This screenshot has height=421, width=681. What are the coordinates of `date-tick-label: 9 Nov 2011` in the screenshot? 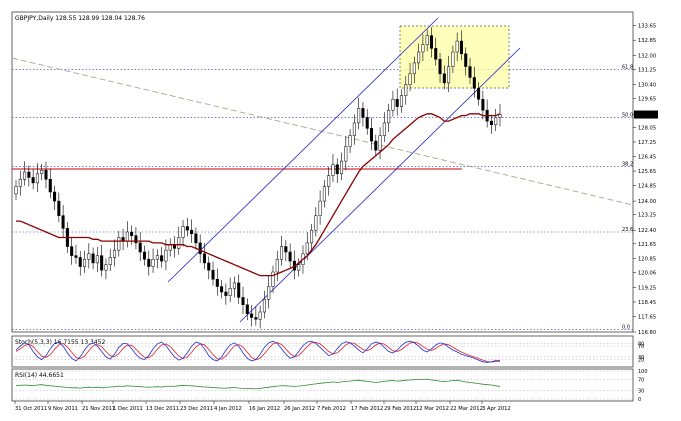 It's located at (63, 409).